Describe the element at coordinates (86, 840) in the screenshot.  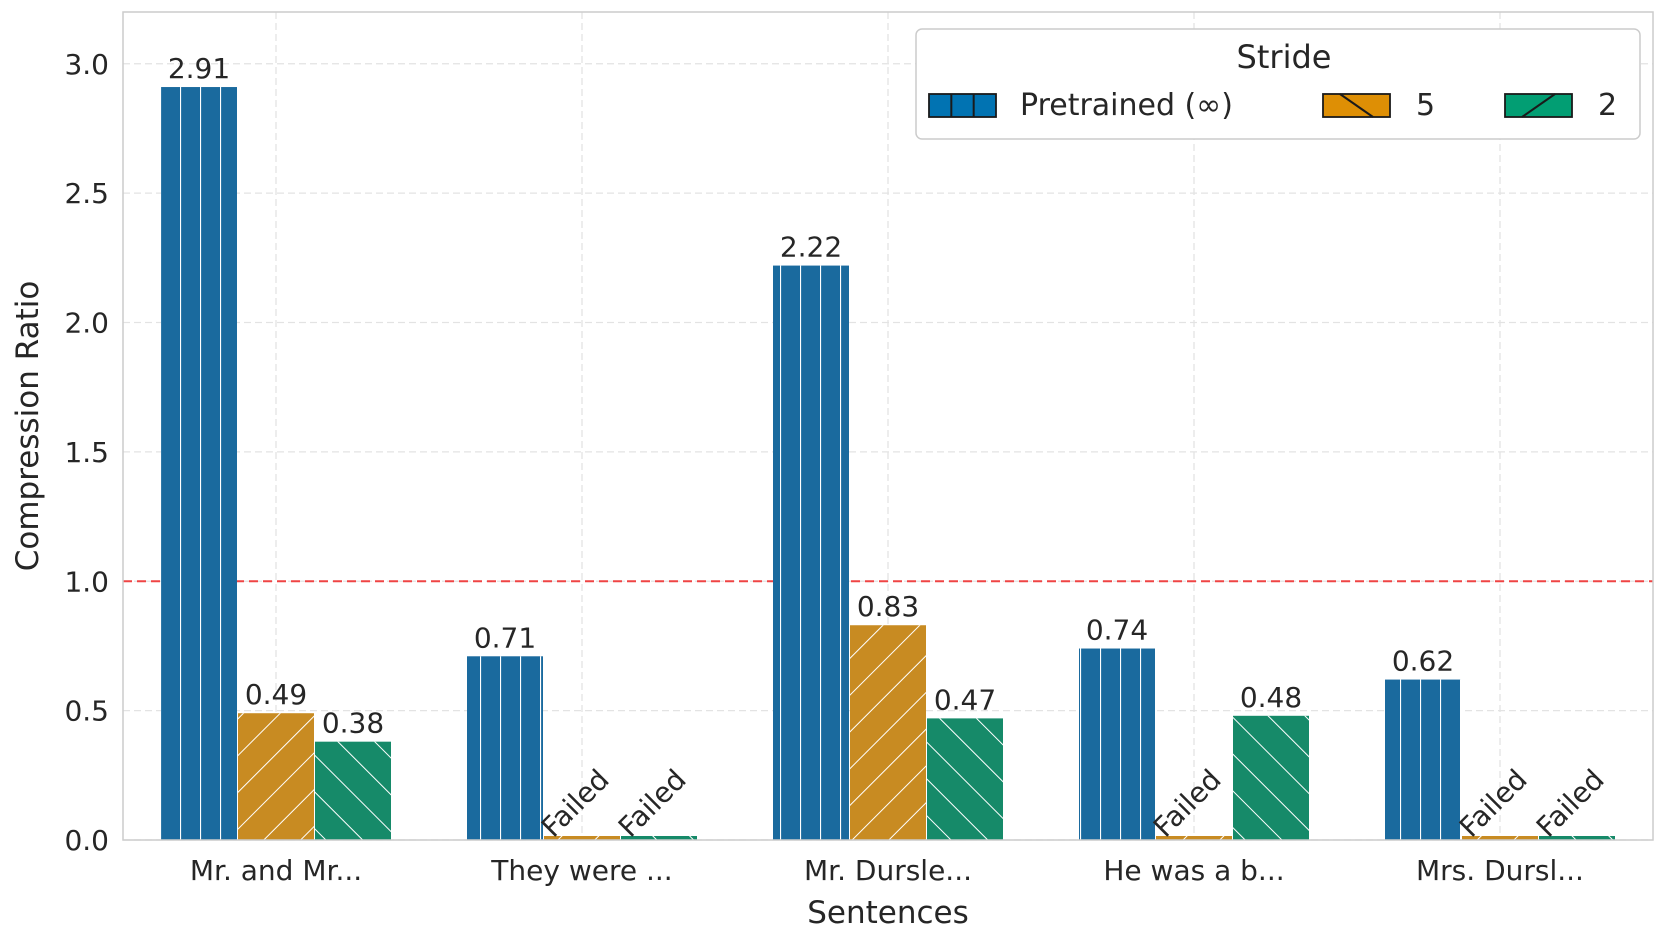
I see `y-tick-label: 0.0` at that location.